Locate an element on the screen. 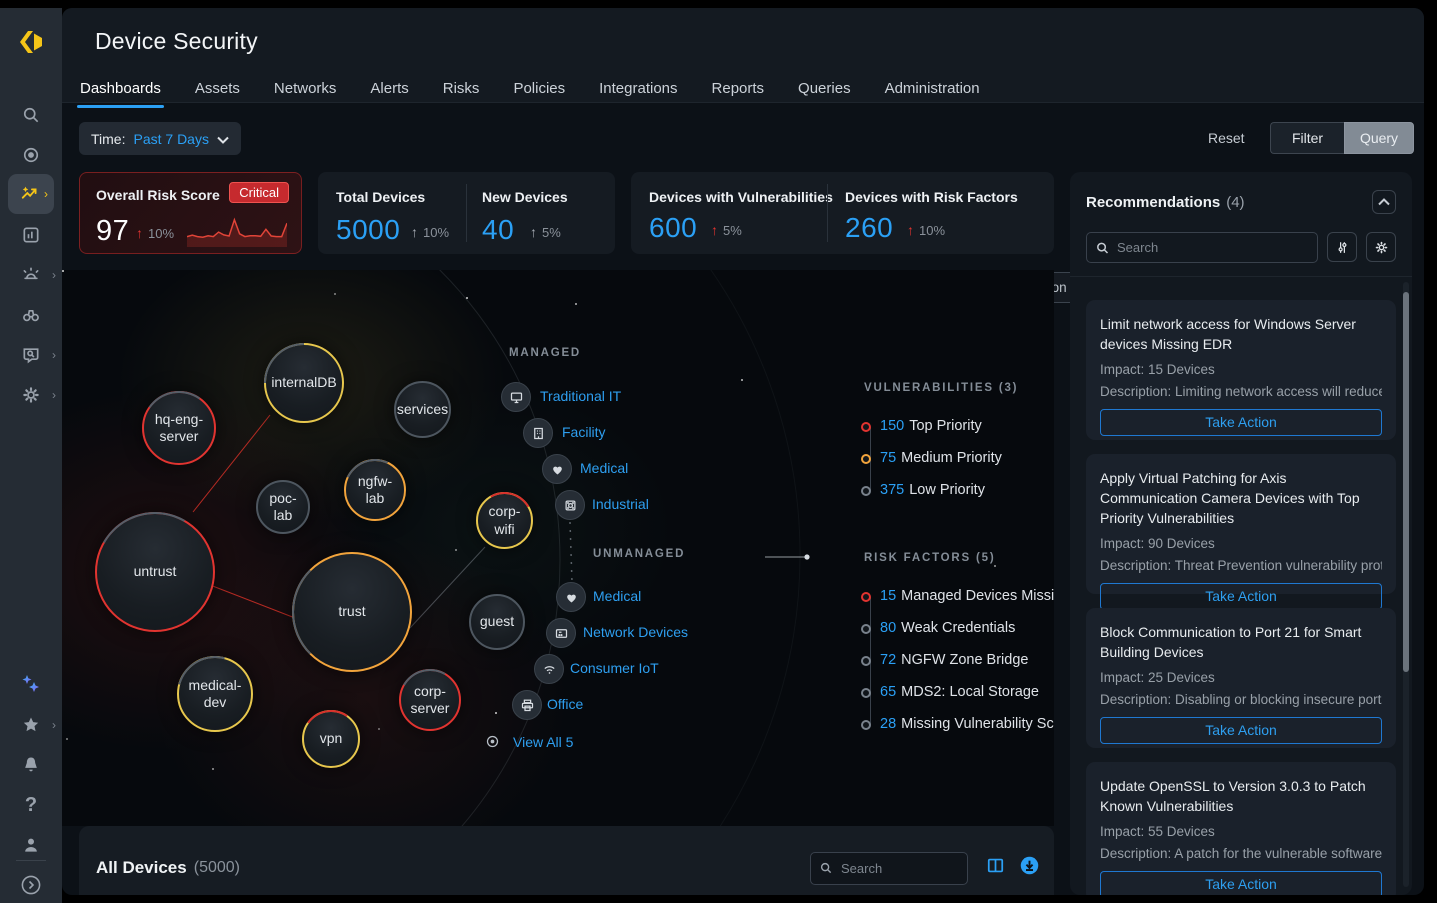 Image resolution: width=1437 pixels, height=903 pixels. reset-button: Reset is located at coordinates (1226, 138).